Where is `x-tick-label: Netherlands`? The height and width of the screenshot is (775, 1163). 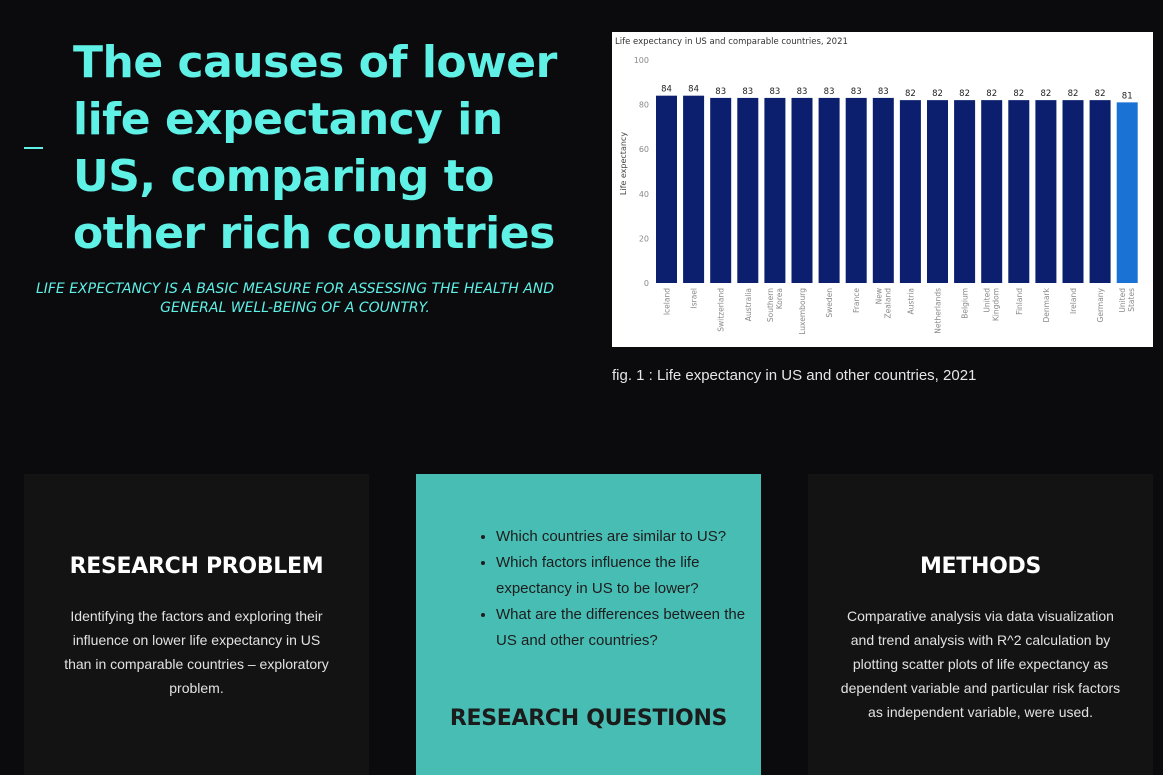
x-tick-label: Netherlands is located at coordinates (938, 311).